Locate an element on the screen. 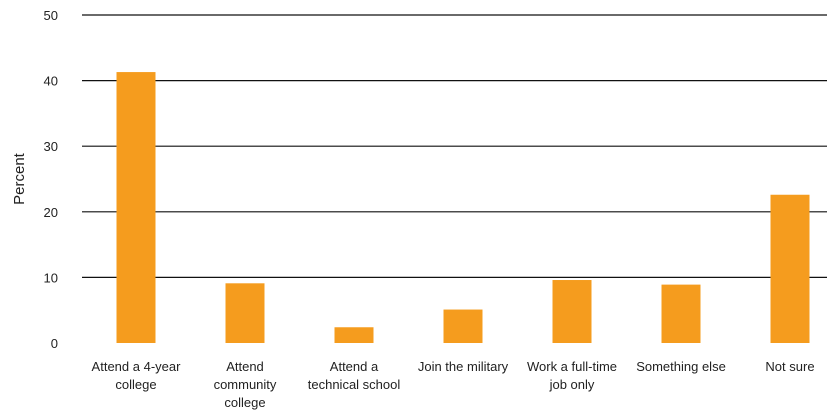 This screenshot has width=837, height=418. x-category-label: Something else is located at coordinates (681, 366).